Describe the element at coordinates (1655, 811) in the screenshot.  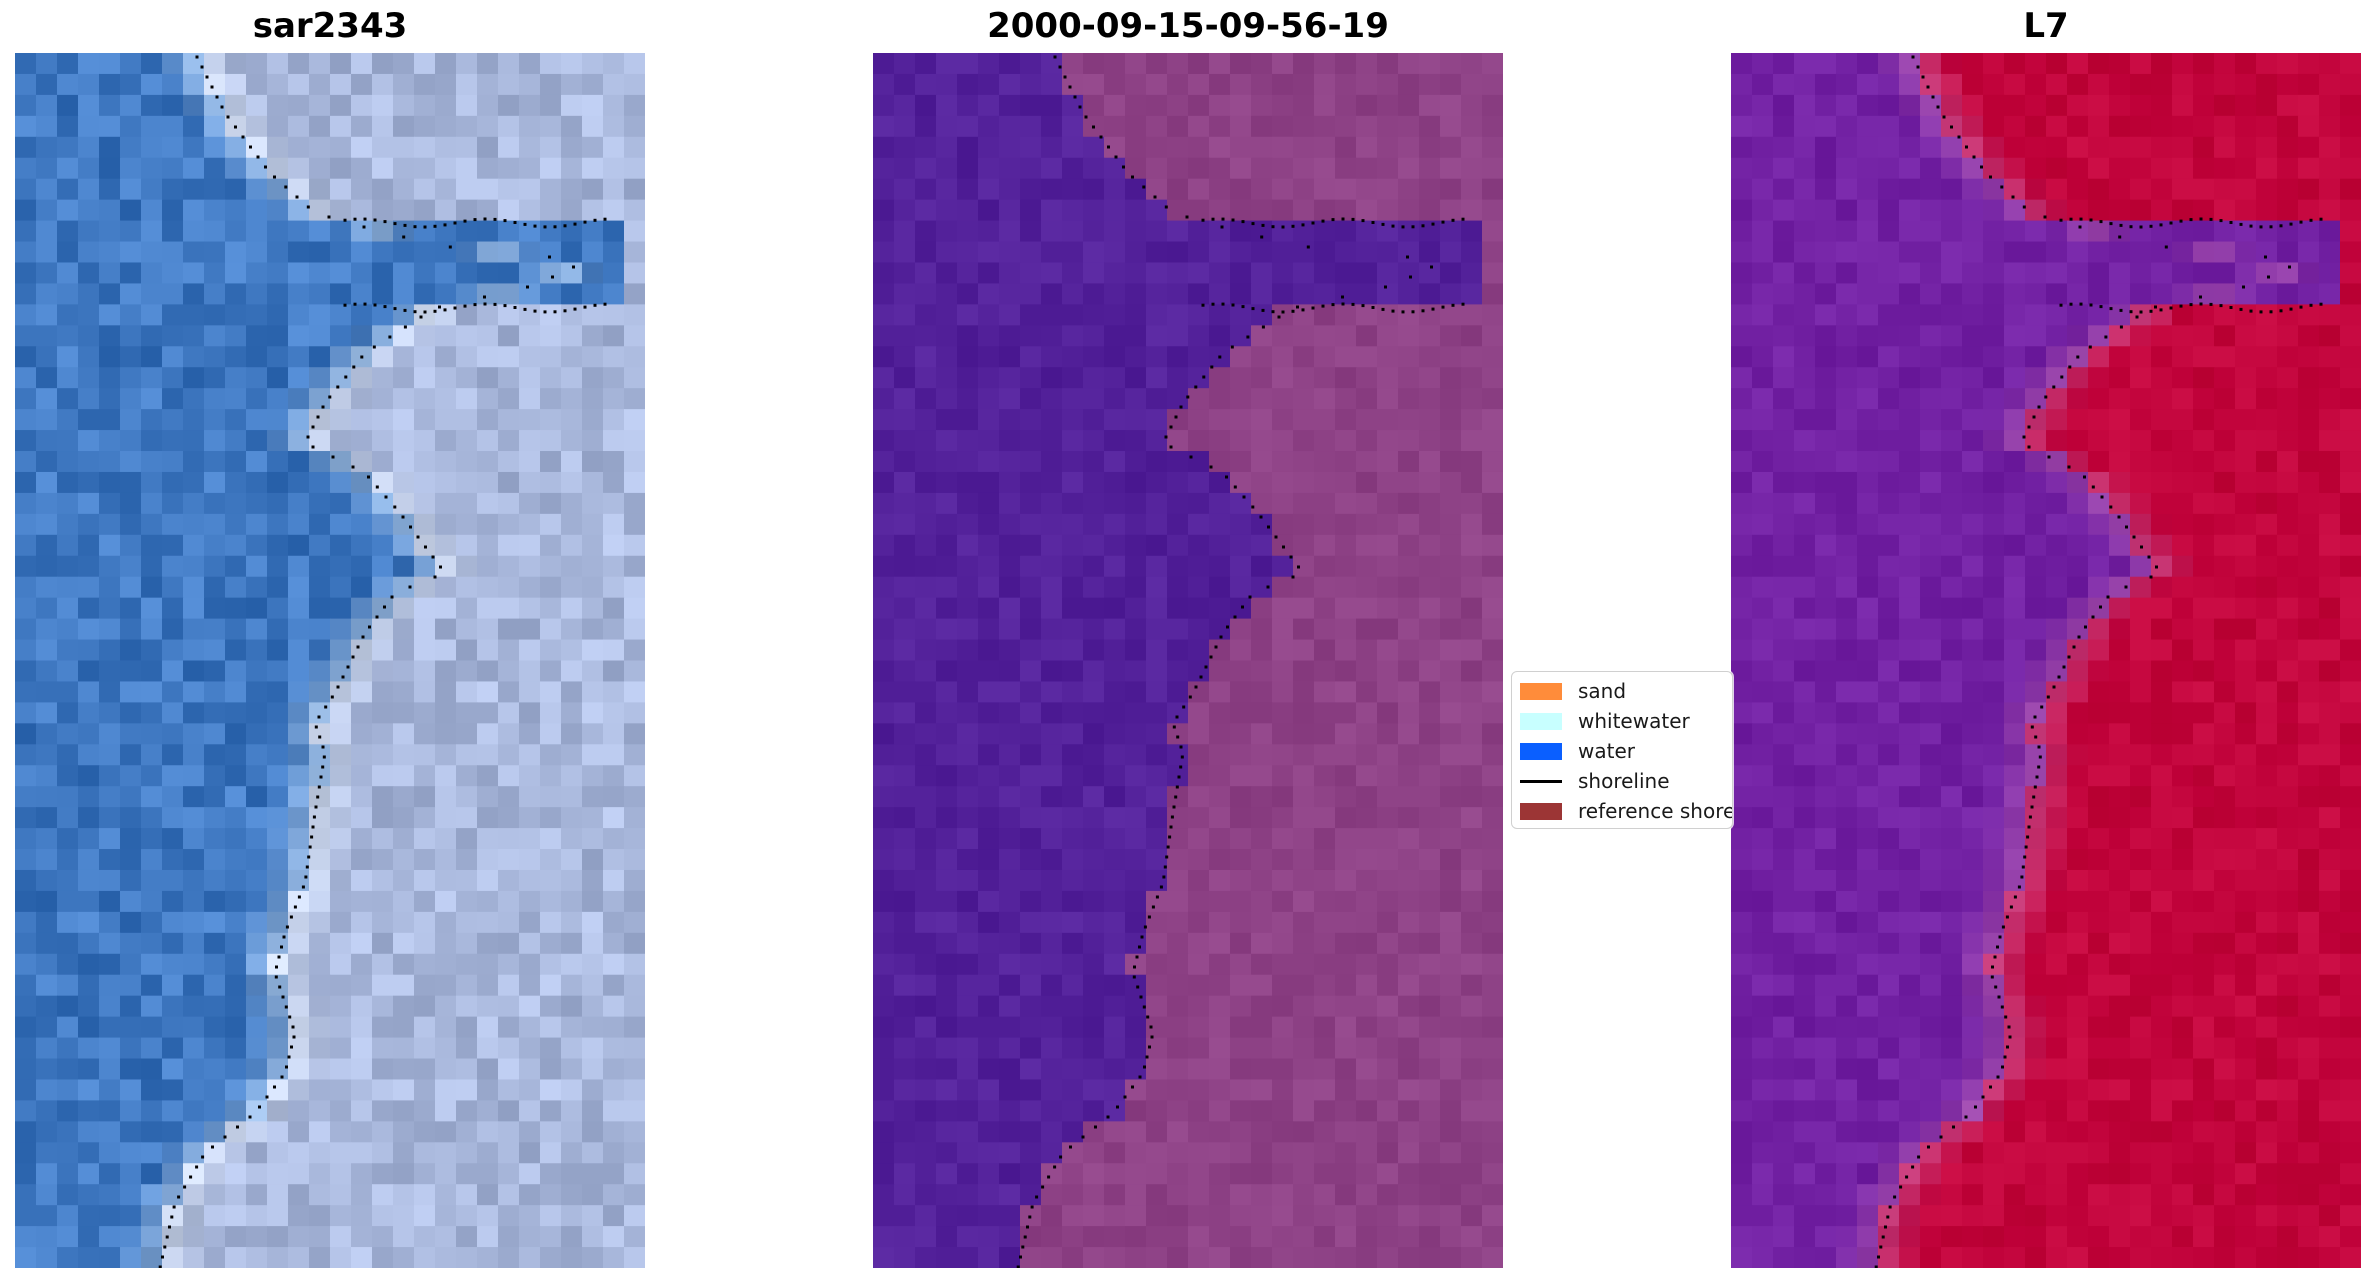
I see `legend-label-reference-shoreline: reference shoreline` at that location.